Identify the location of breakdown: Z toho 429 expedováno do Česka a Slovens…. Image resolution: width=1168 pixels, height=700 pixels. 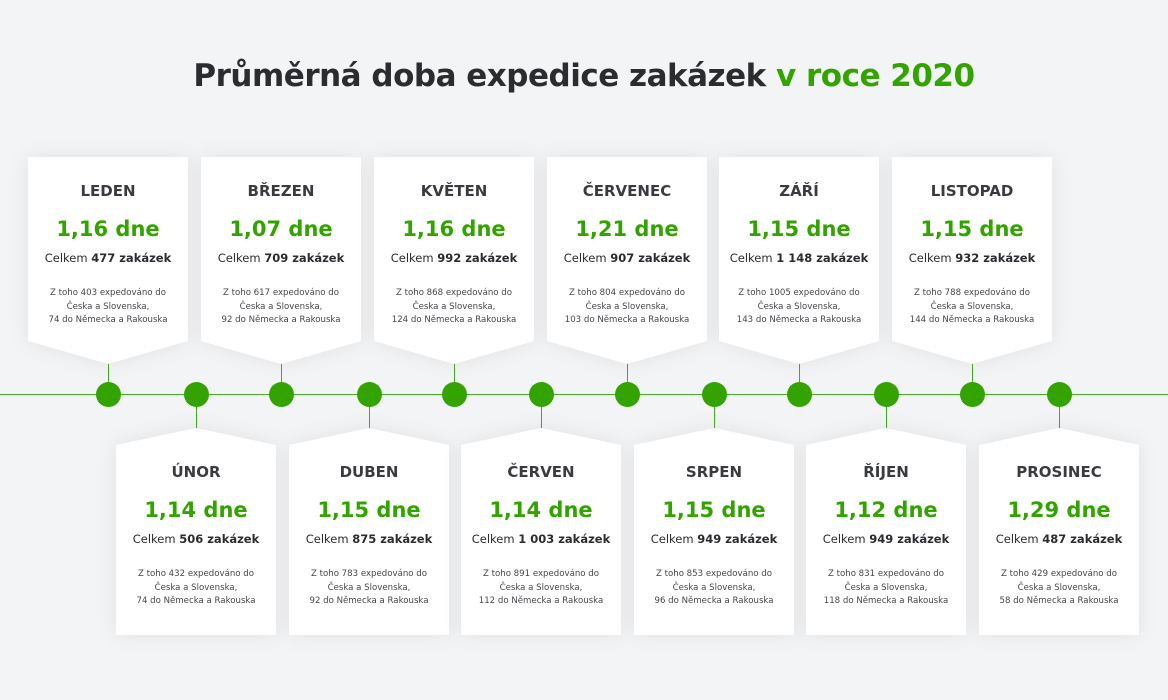
(1059, 588).